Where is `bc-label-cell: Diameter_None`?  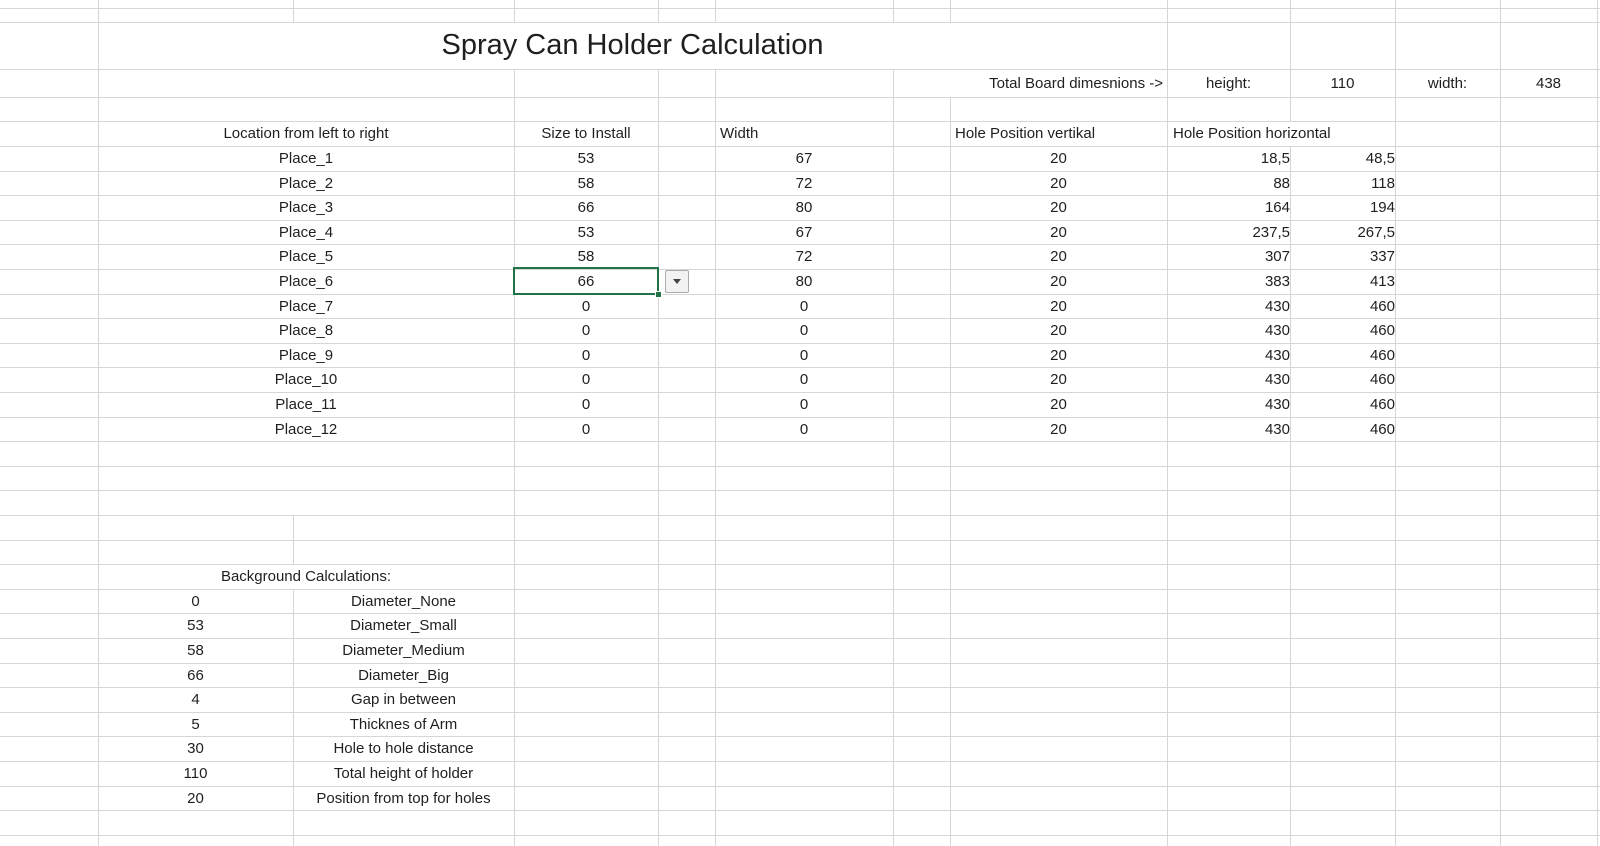 bc-label-cell: Diameter_None is located at coordinates (403, 601).